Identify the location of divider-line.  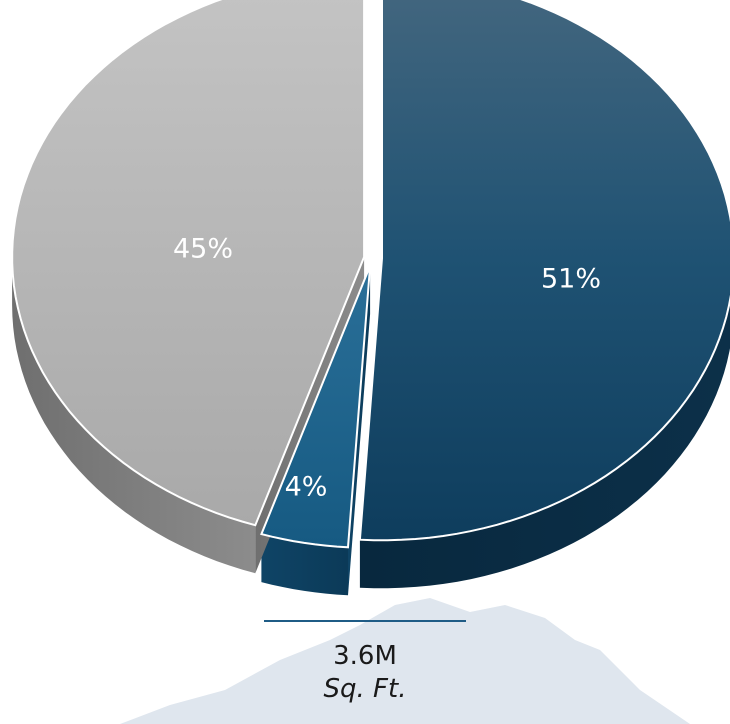
(365, 621).